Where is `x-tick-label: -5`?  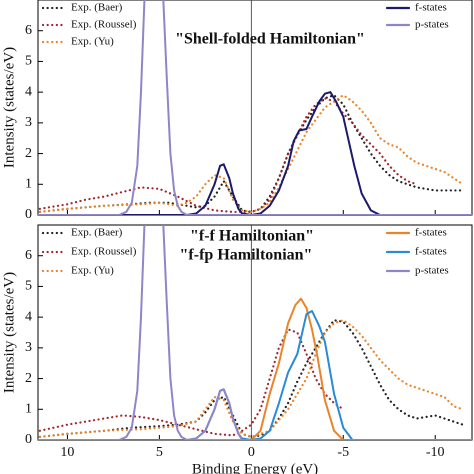
x-tick-label: -5 is located at coordinates (343, 452).